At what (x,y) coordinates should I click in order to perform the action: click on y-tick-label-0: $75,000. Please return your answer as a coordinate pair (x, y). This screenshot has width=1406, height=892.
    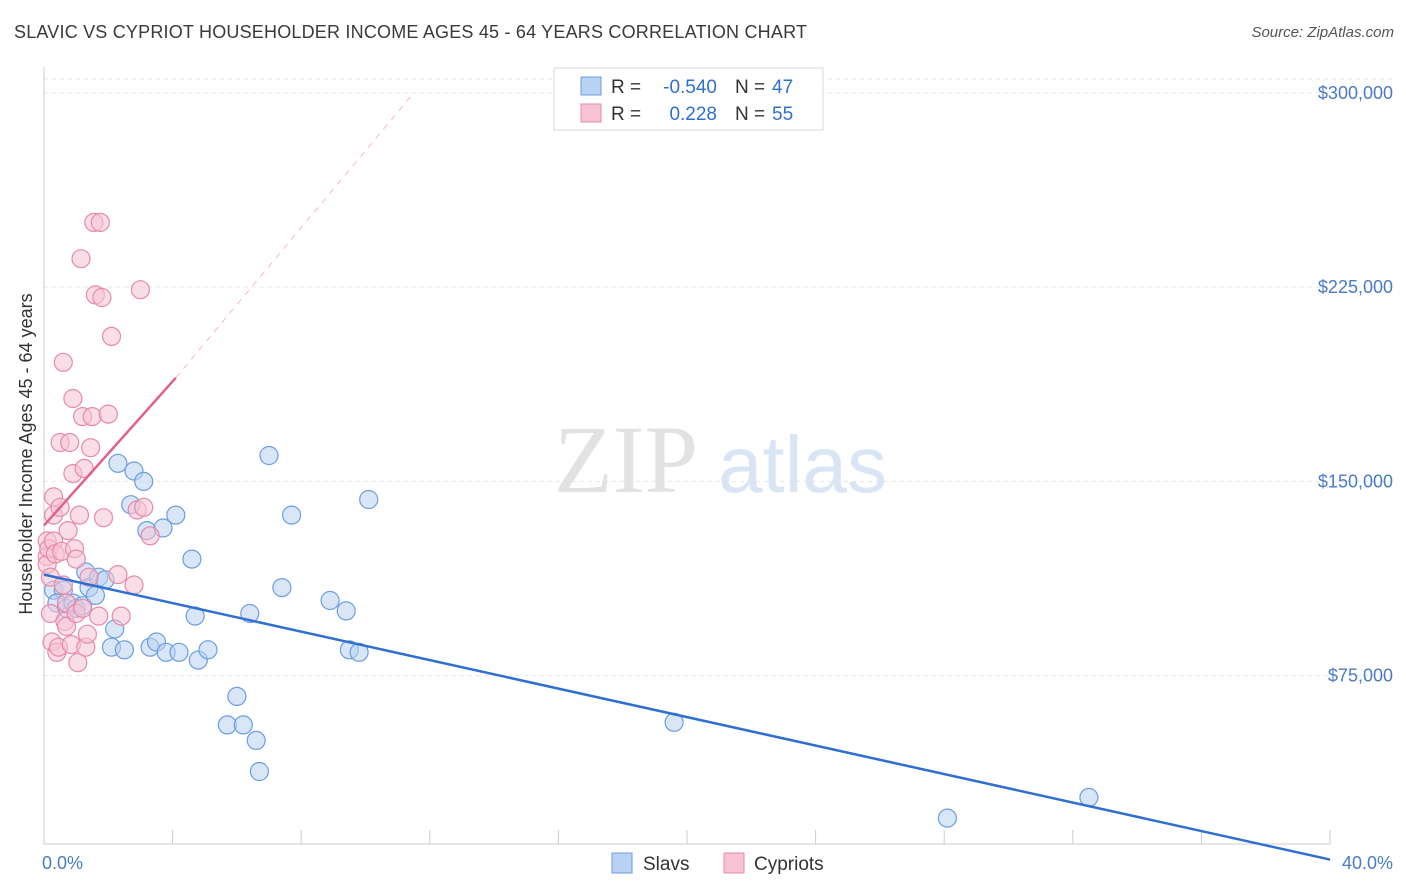
    Looking at the image, I should click on (1360, 676).